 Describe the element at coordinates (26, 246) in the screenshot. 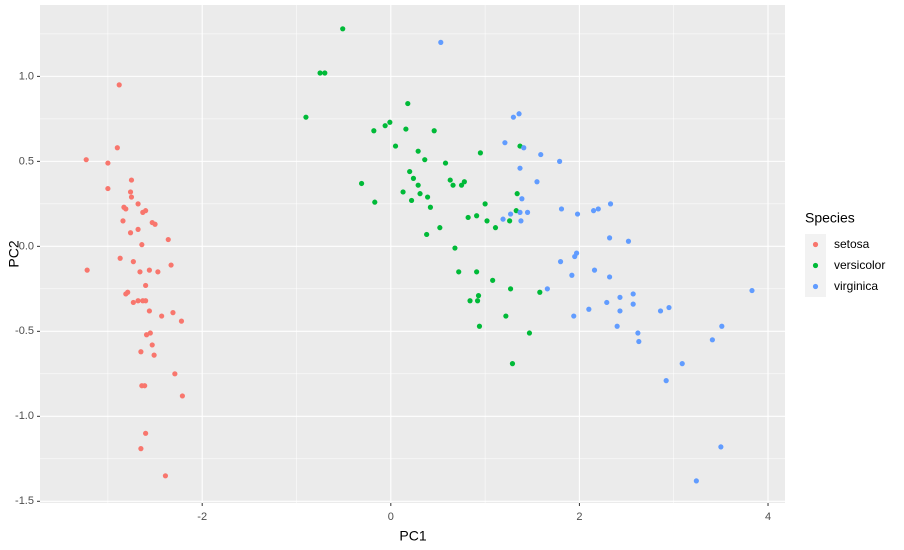

I see `y-tick-label: 0.0` at that location.